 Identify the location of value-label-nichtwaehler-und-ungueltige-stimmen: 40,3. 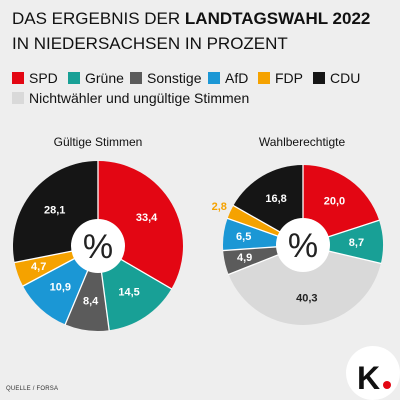
(306, 298).